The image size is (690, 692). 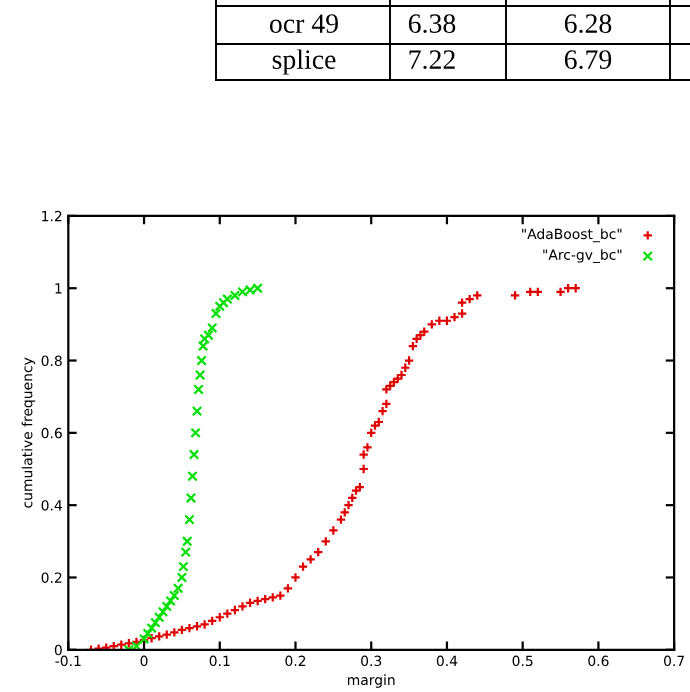 What do you see at coordinates (432, 60) in the screenshot?
I see `text: 7.22` at bounding box center [432, 60].